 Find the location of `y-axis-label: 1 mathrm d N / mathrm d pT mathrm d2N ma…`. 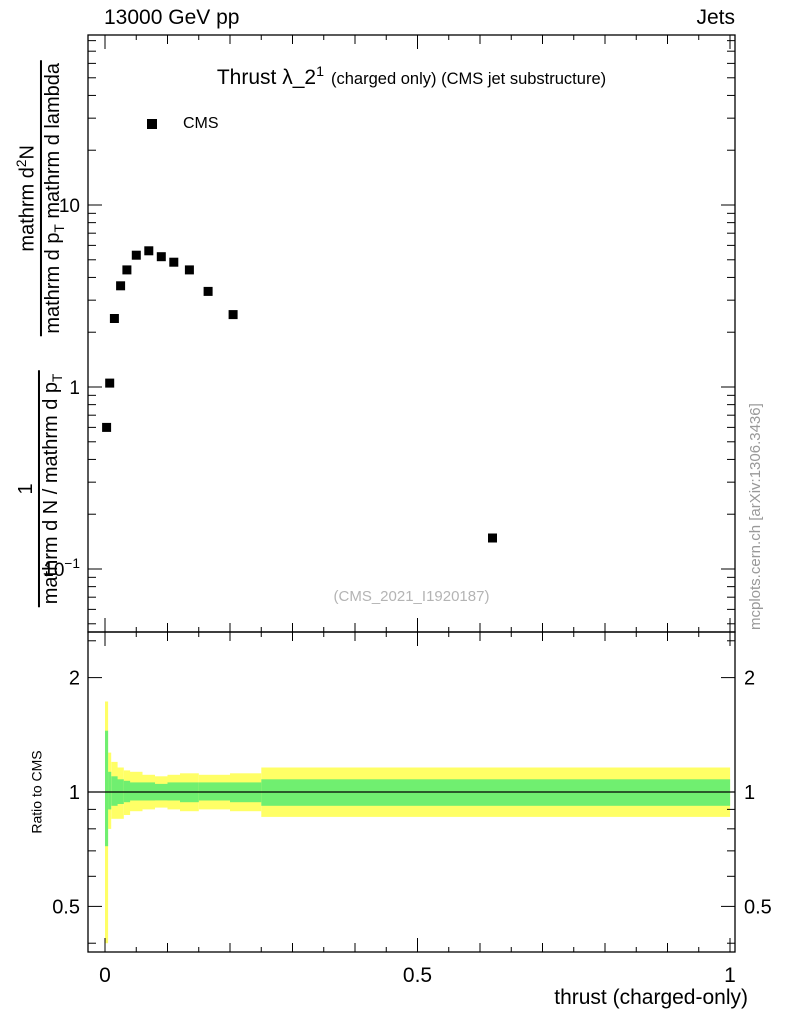

y-axis-label: 1 mathrm d N / mathrm d pT mathrm d2N ma… is located at coordinates (41, 333).